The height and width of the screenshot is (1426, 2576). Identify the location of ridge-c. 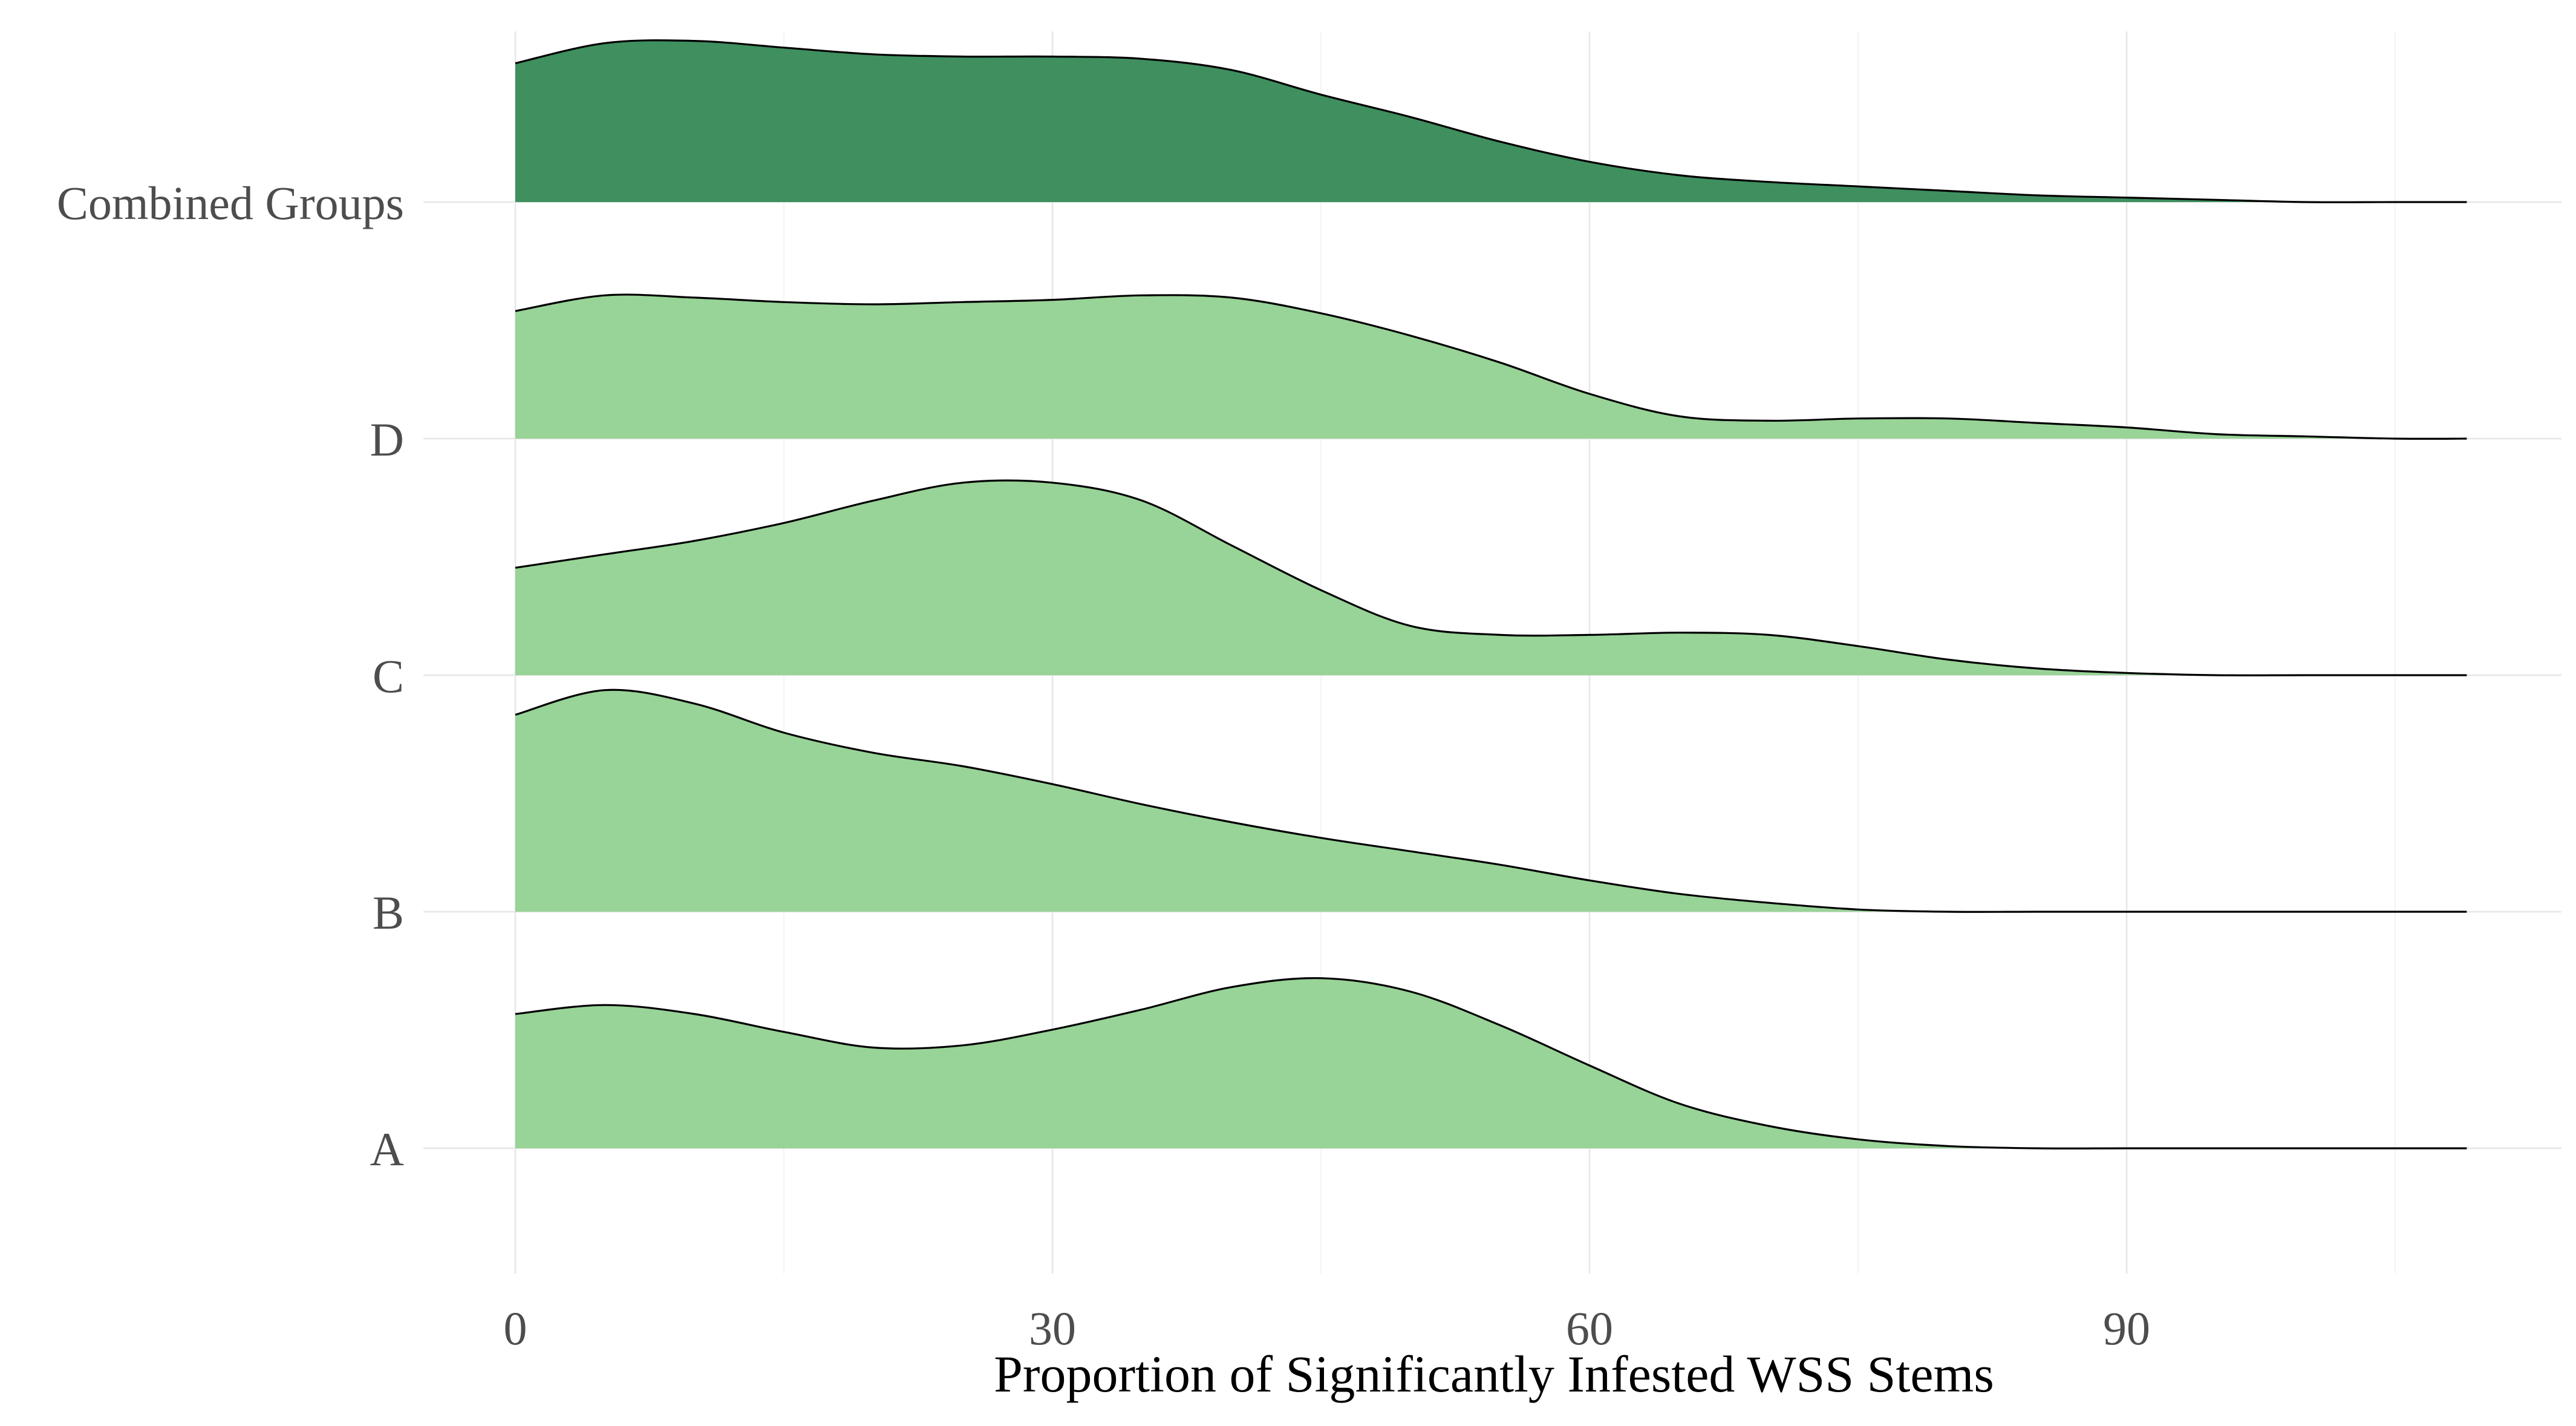
(1491, 577).